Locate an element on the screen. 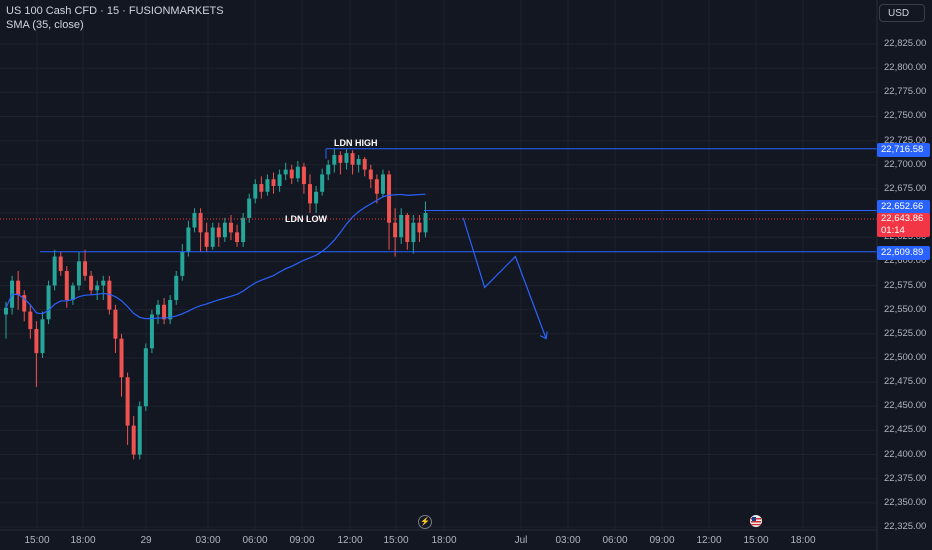  price-tick-label: 22,350.00 is located at coordinates (905, 502).